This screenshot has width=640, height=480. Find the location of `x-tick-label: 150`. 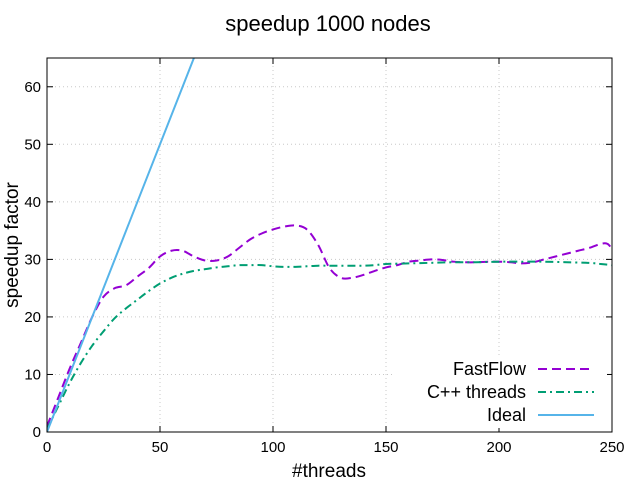

x-tick-label: 150 is located at coordinates (385, 447).